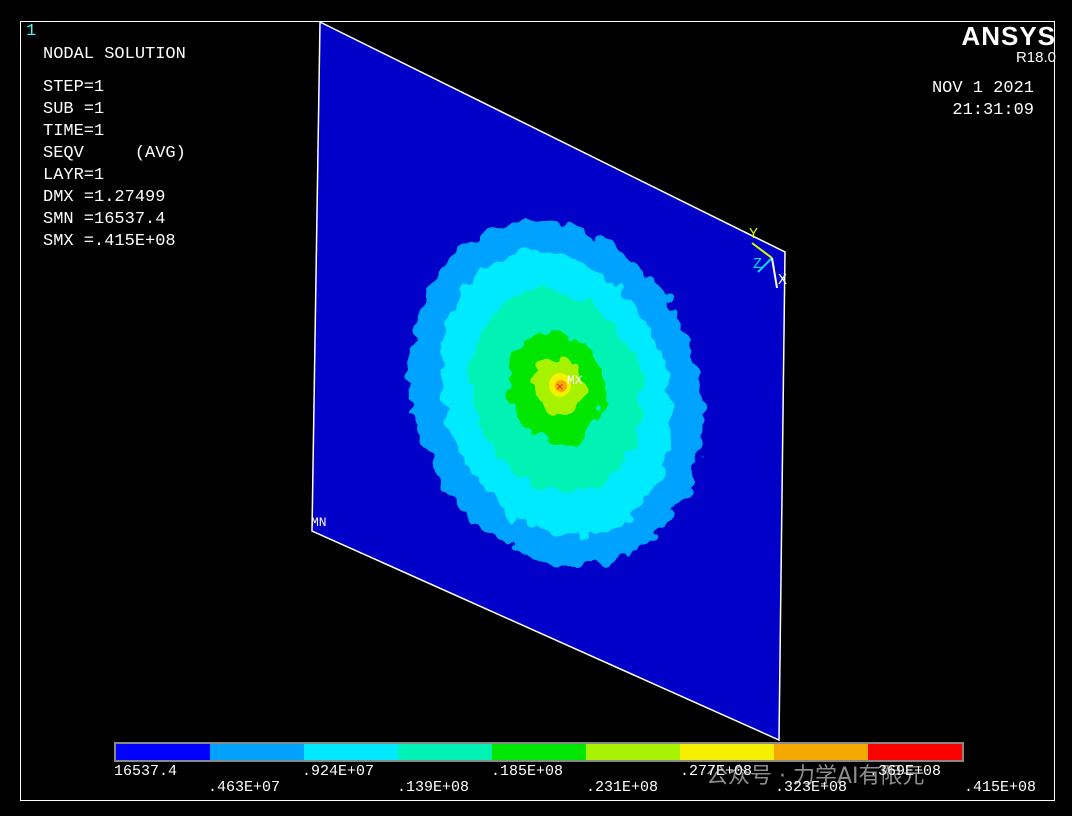 Image resolution: width=1072 pixels, height=816 pixels. I want to click on ansys-logo: ANSYS R18.0, so click(1008, 44).